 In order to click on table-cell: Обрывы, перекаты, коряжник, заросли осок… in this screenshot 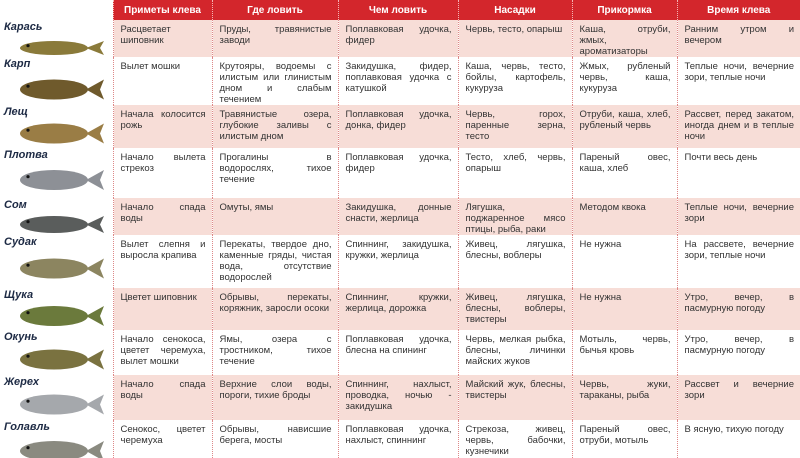, I will do `click(274, 309)`.